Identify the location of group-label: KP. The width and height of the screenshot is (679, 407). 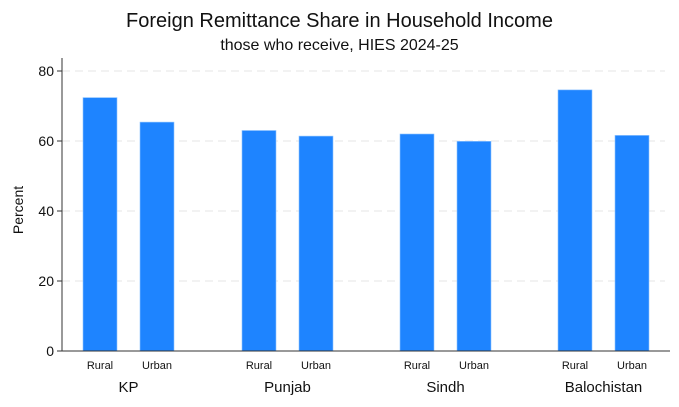
(128, 387).